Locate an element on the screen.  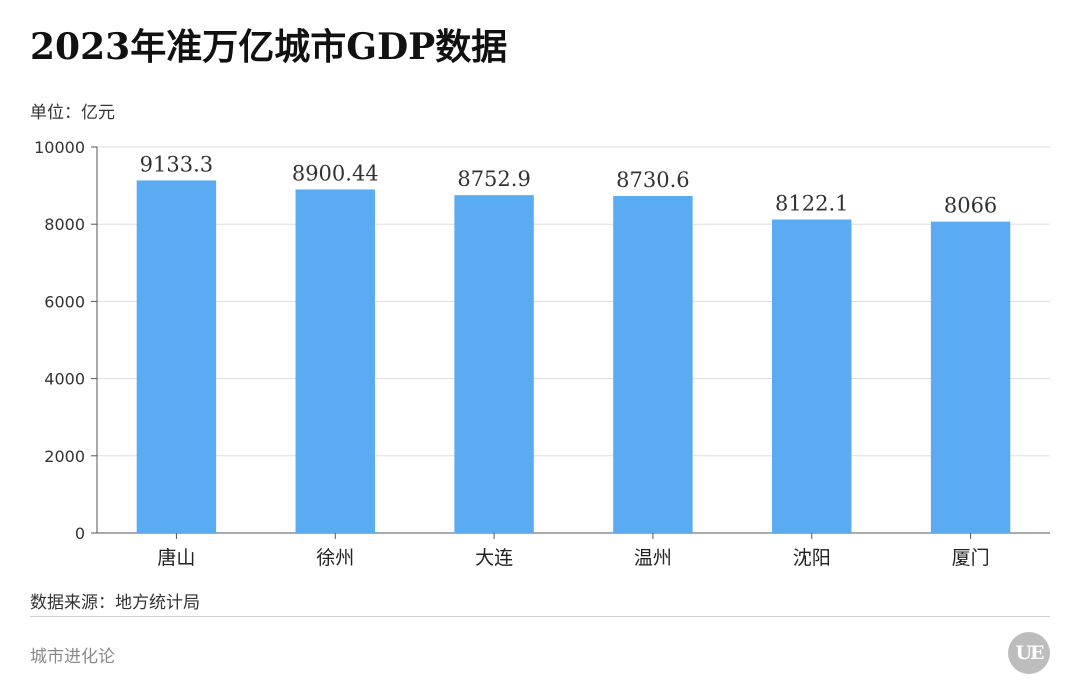
data-label: 8752.9 is located at coordinates (493, 179).